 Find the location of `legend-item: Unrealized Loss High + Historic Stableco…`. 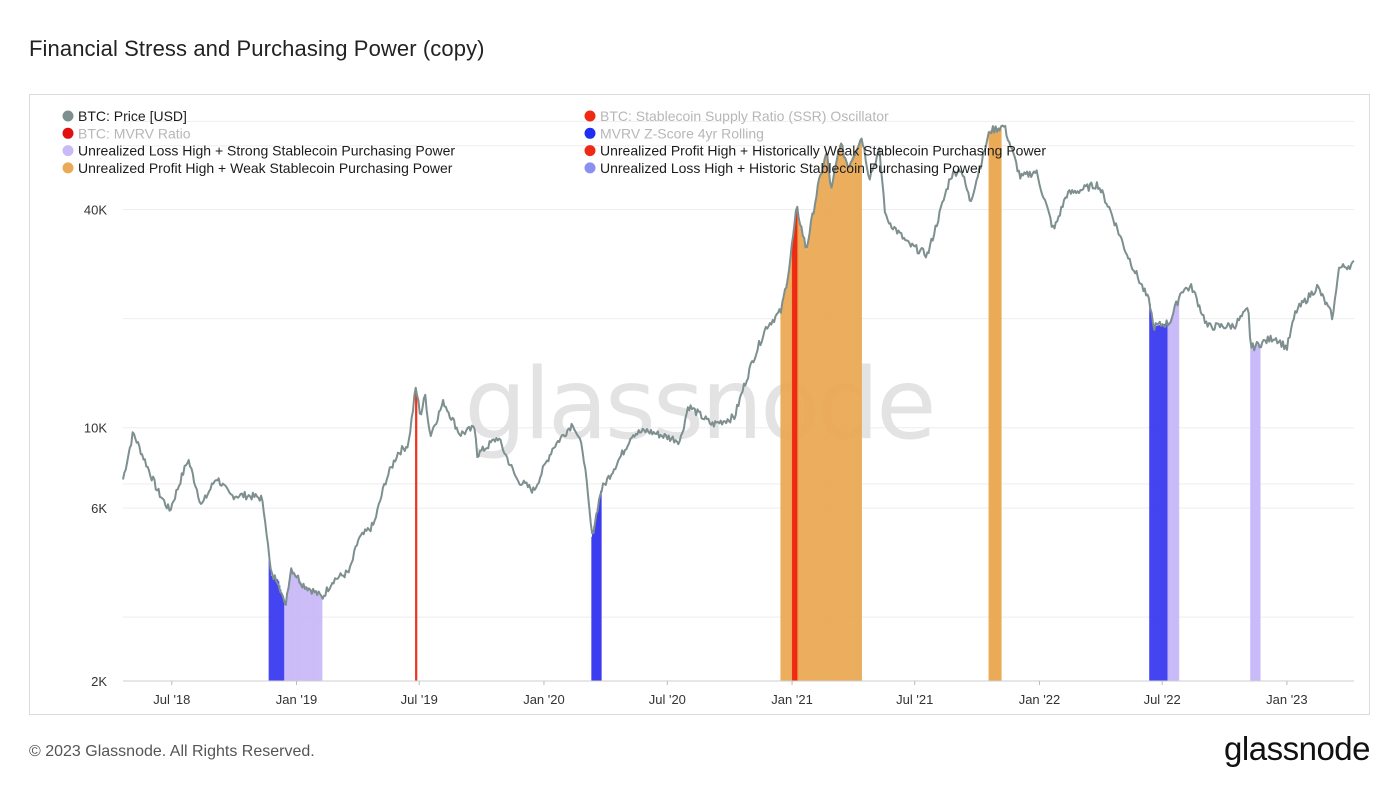

legend-item: Unrealized Loss High + Historic Stableco… is located at coordinates (783, 168).